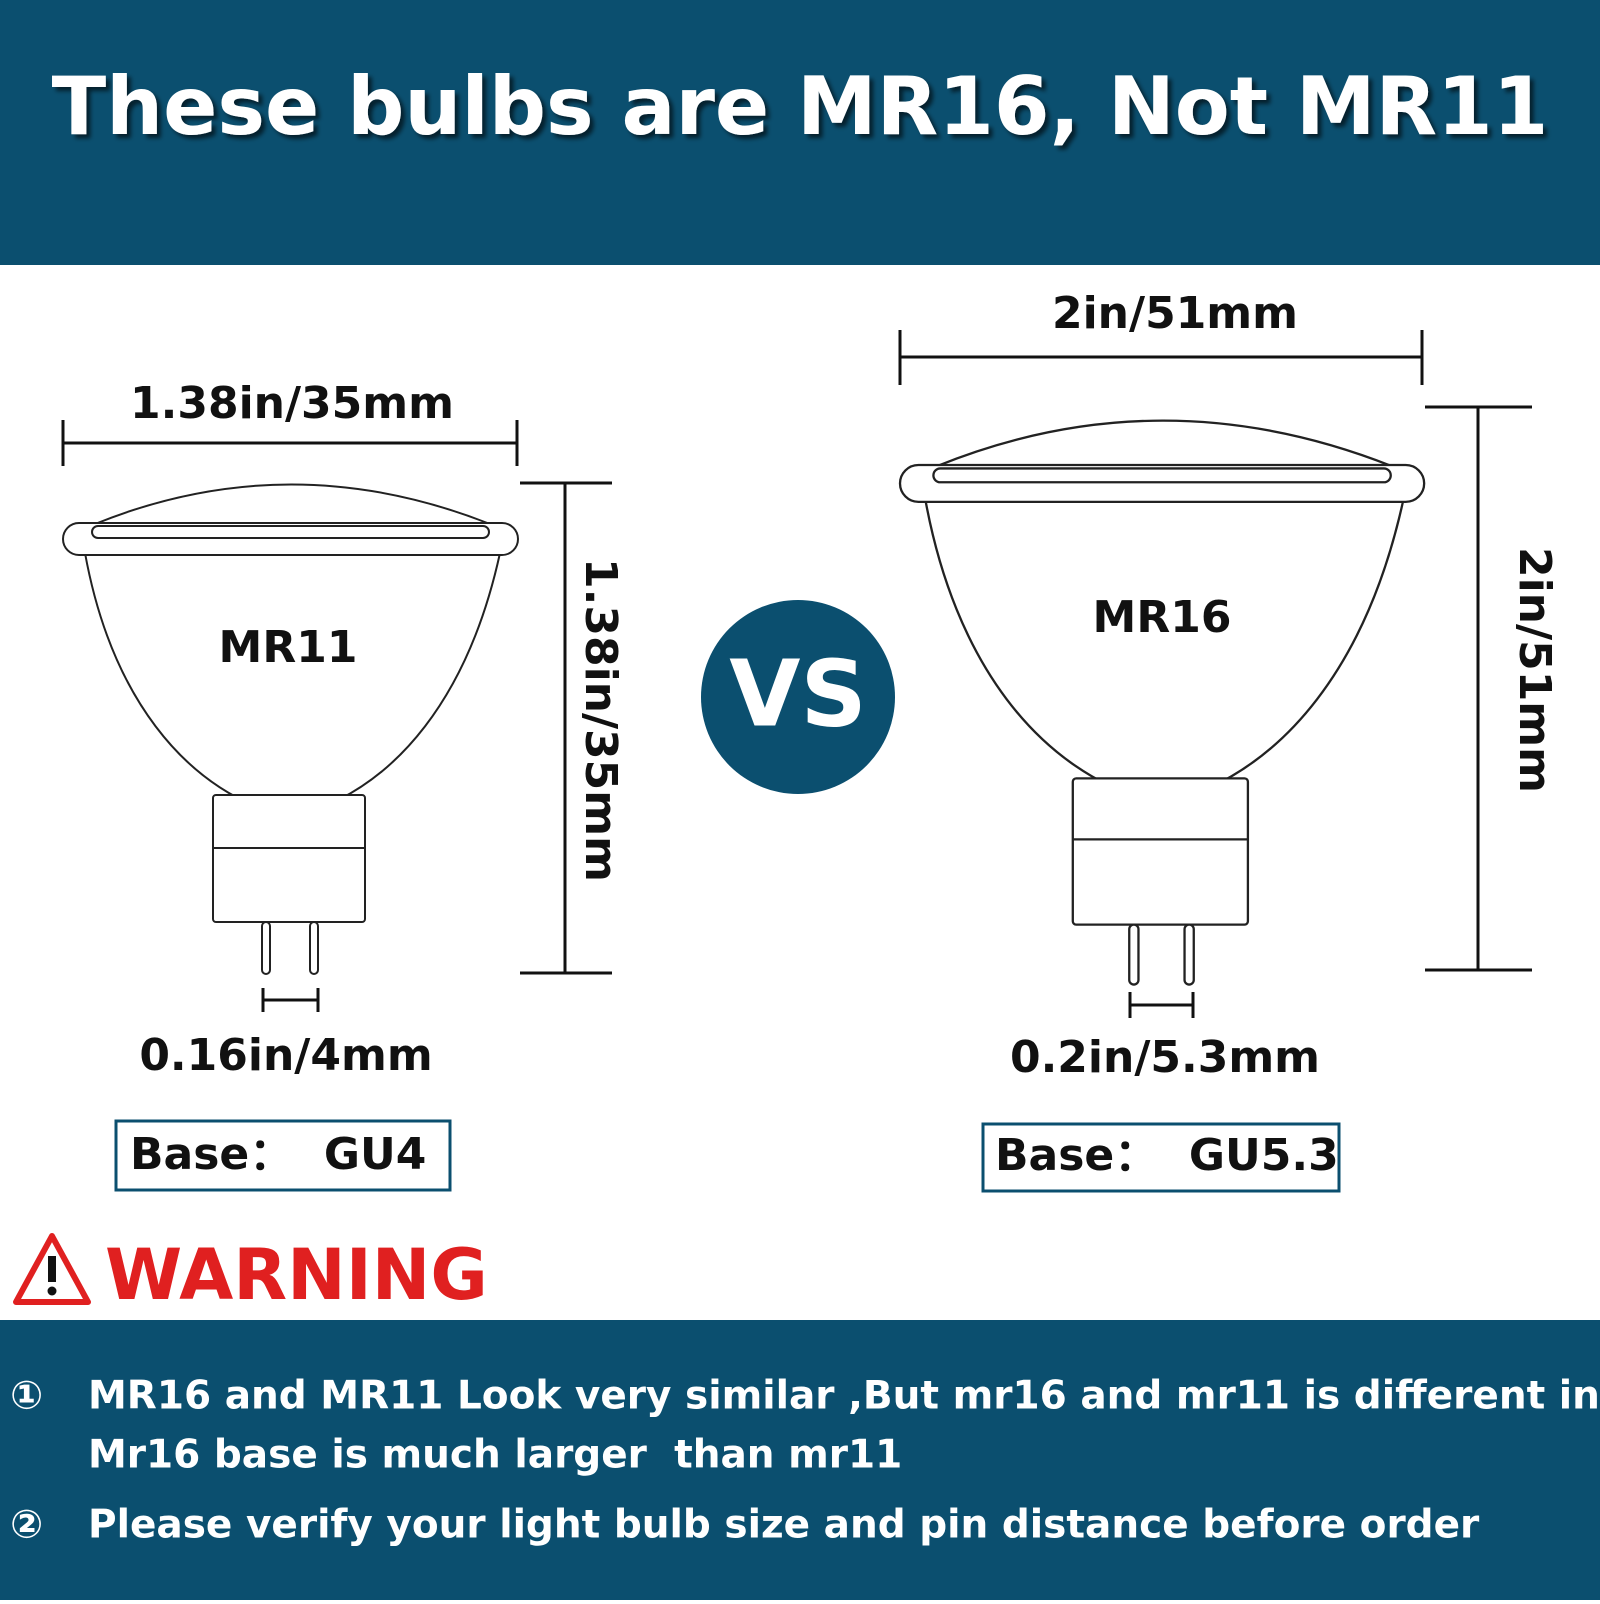 This screenshot has height=1604, width=1600. I want to click on pin-label: 0.2in/5.3mm, so click(1165, 1057).